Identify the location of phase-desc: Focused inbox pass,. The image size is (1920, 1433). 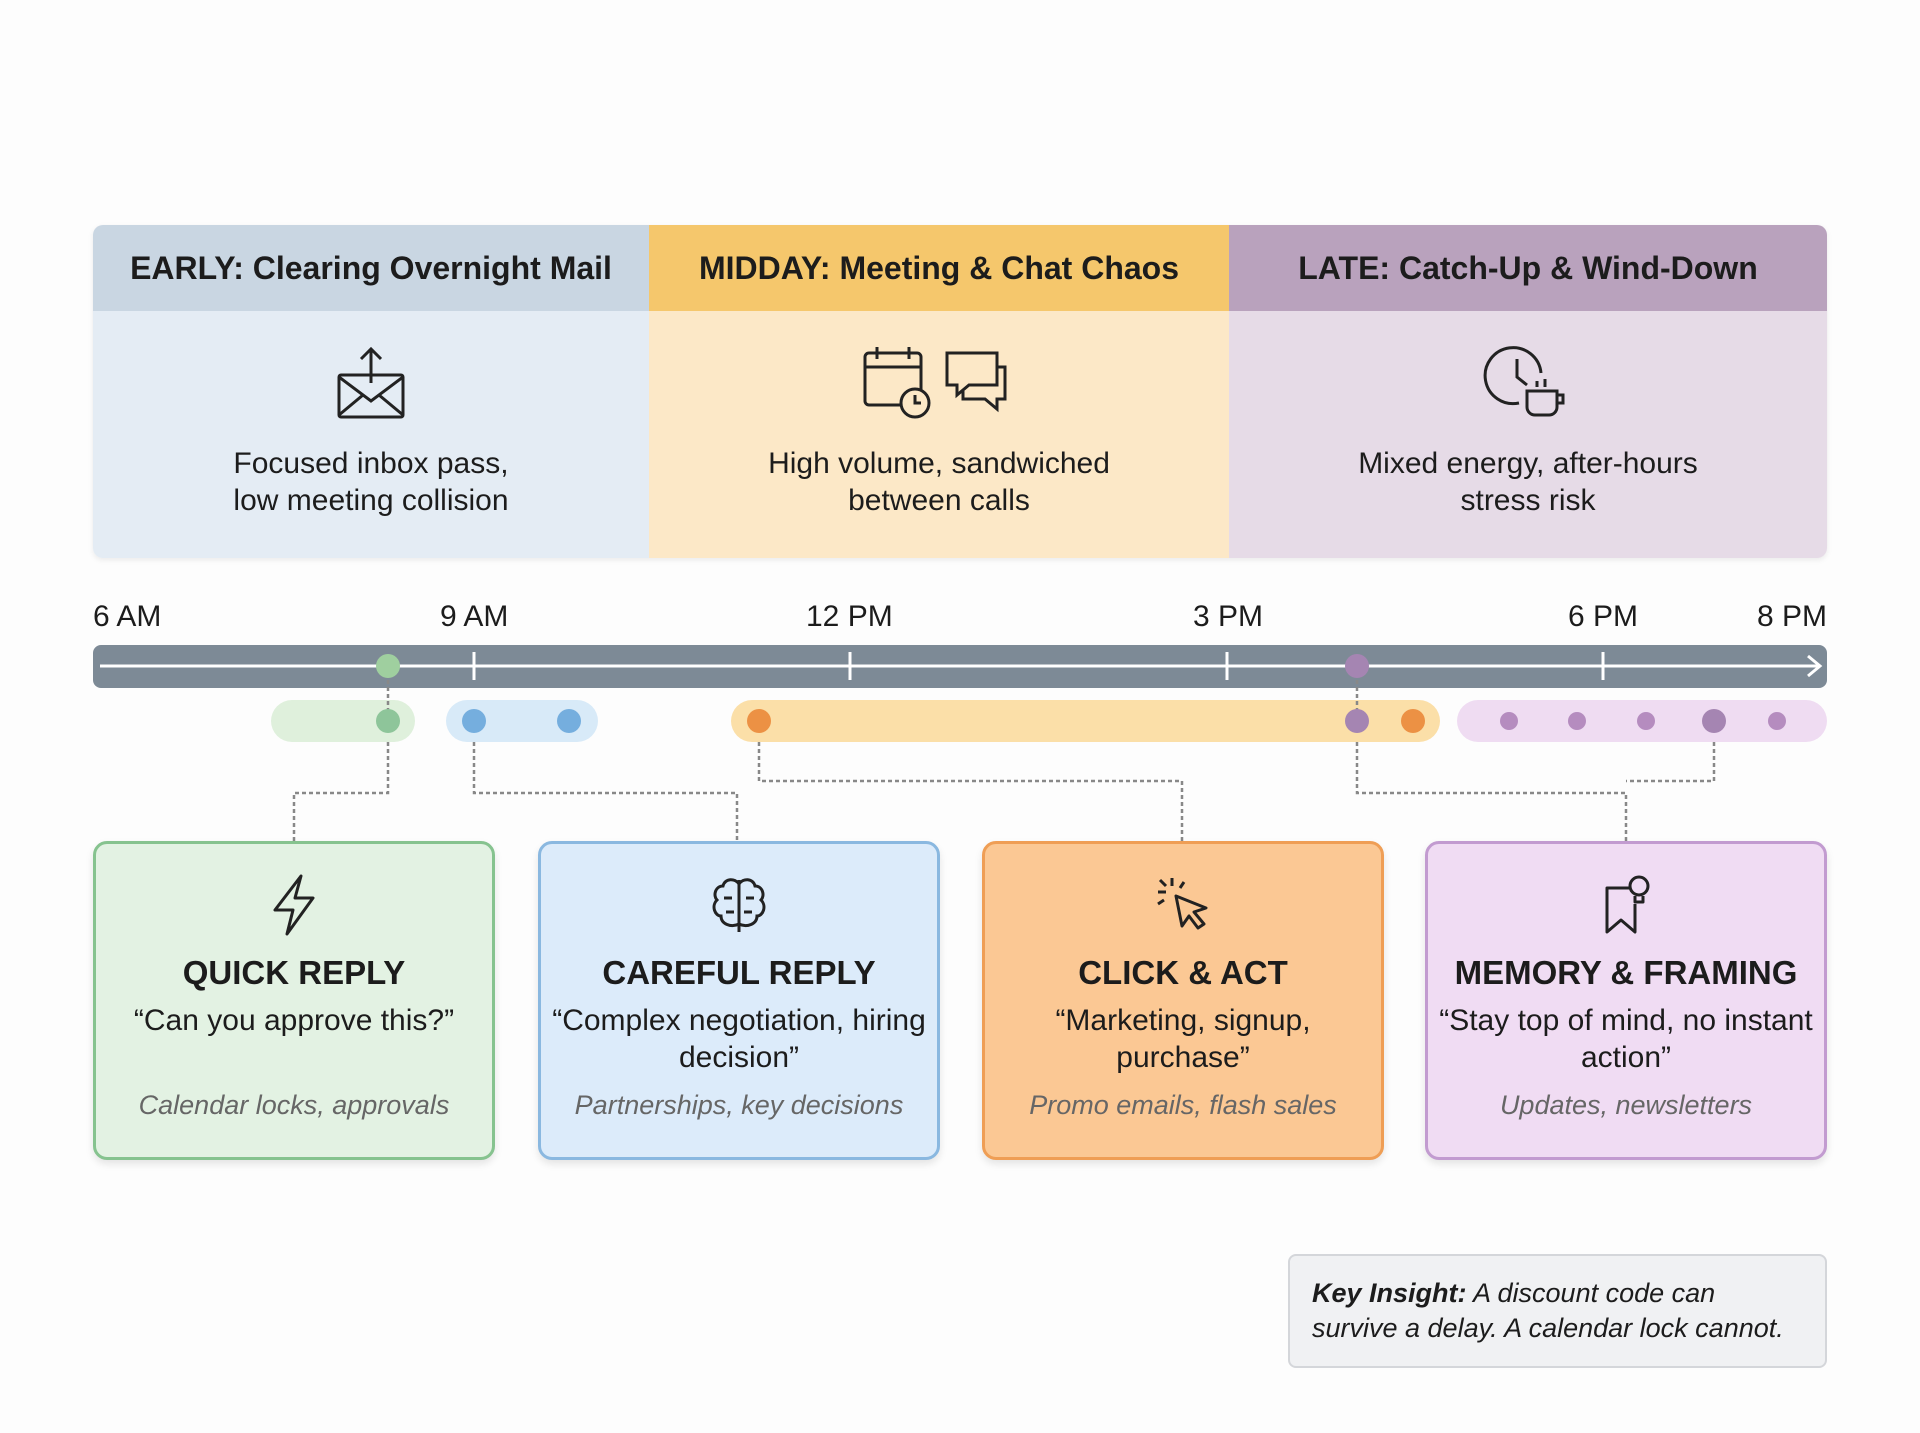
(371, 463).